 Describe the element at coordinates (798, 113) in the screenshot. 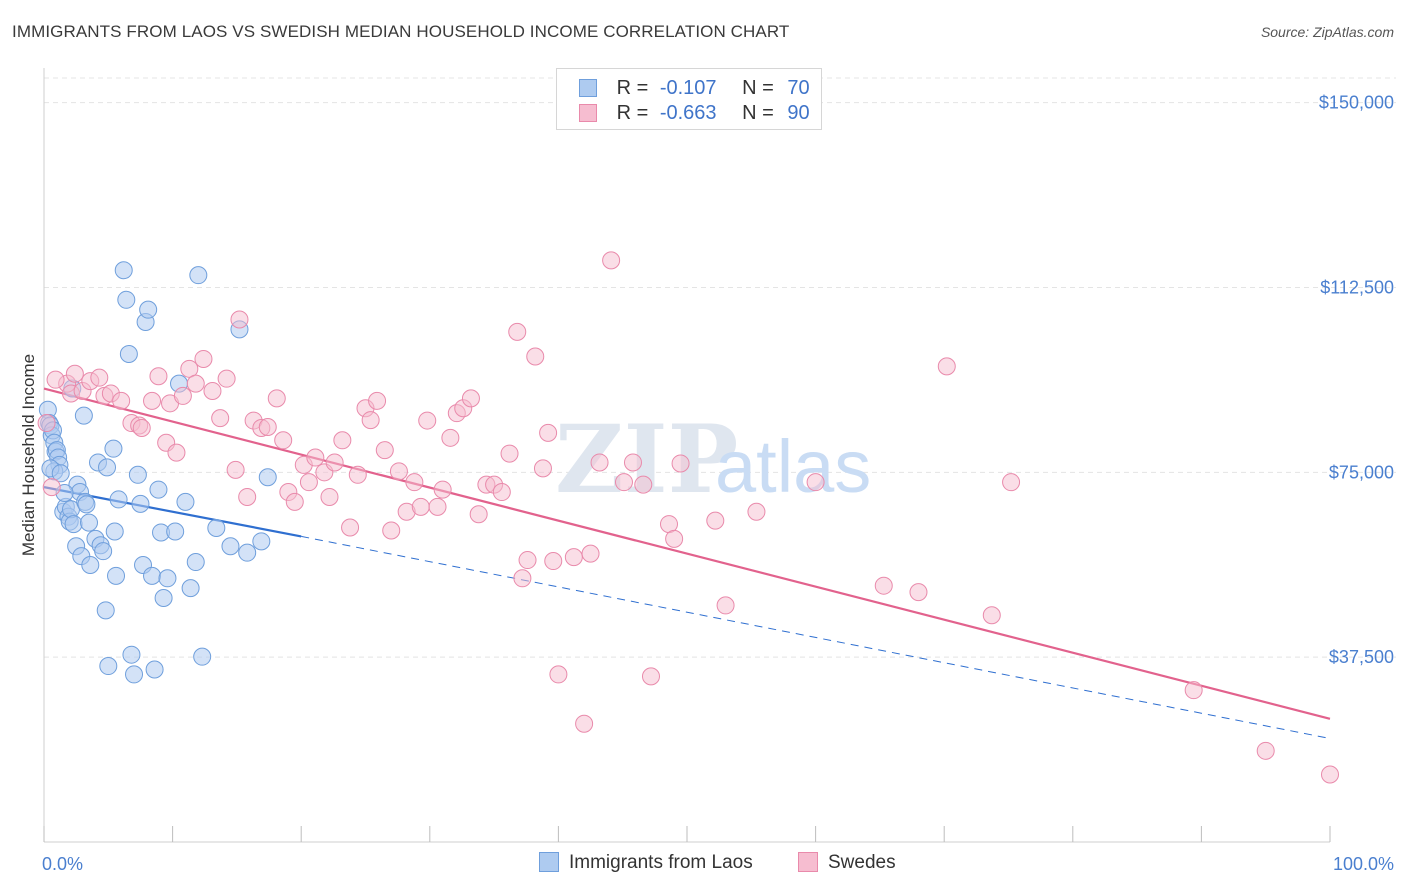

I see `legend-n-value: 90` at that location.